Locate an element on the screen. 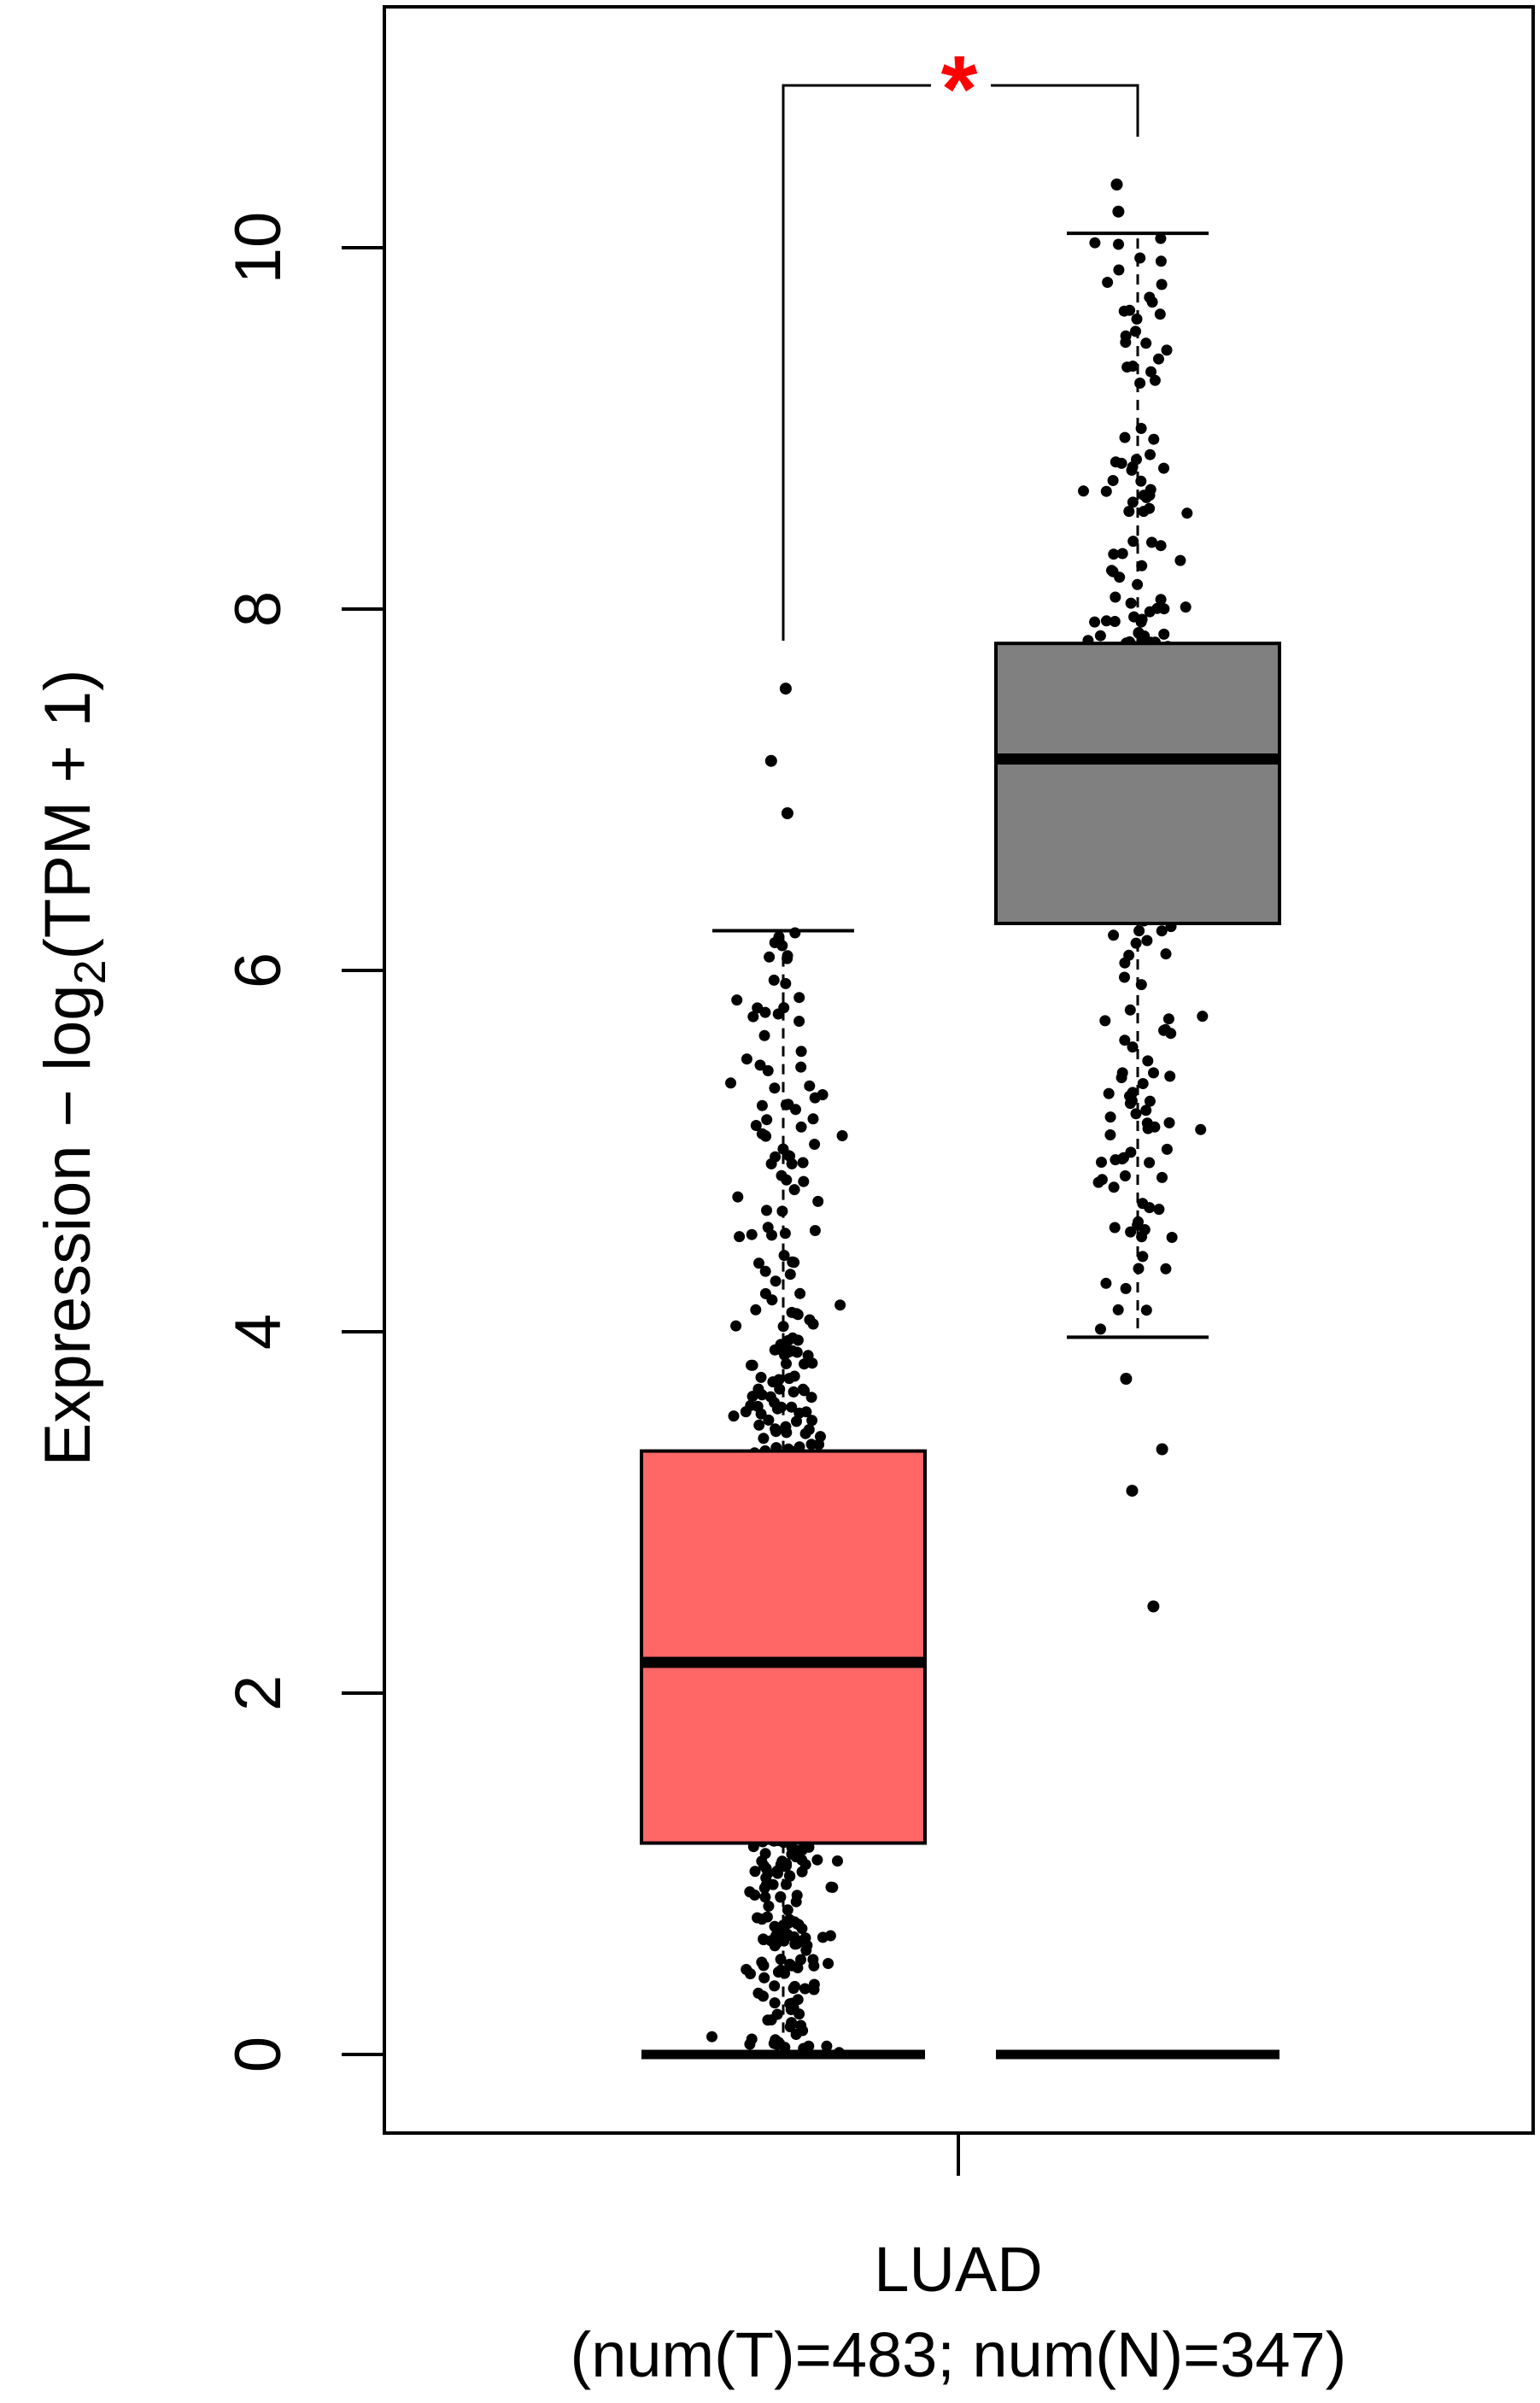 Image resolution: width=1540 pixels, height=2403 pixels. y-tick-label: 6 is located at coordinates (258, 970).